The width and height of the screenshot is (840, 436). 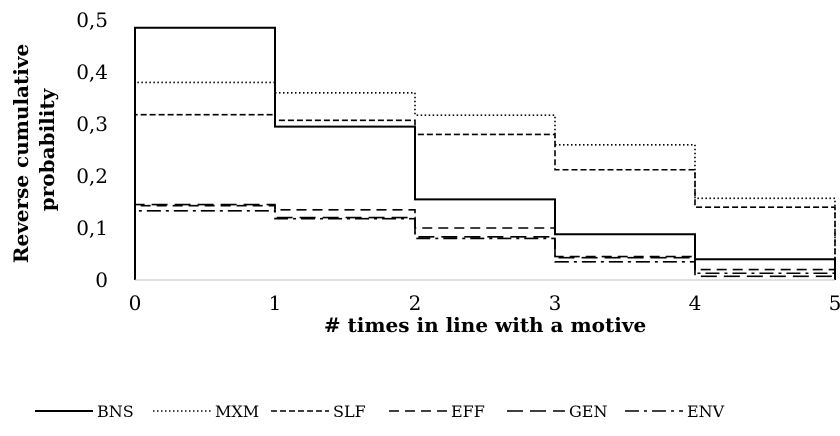 I want to click on series-line-eff, so click(x=485, y=242).